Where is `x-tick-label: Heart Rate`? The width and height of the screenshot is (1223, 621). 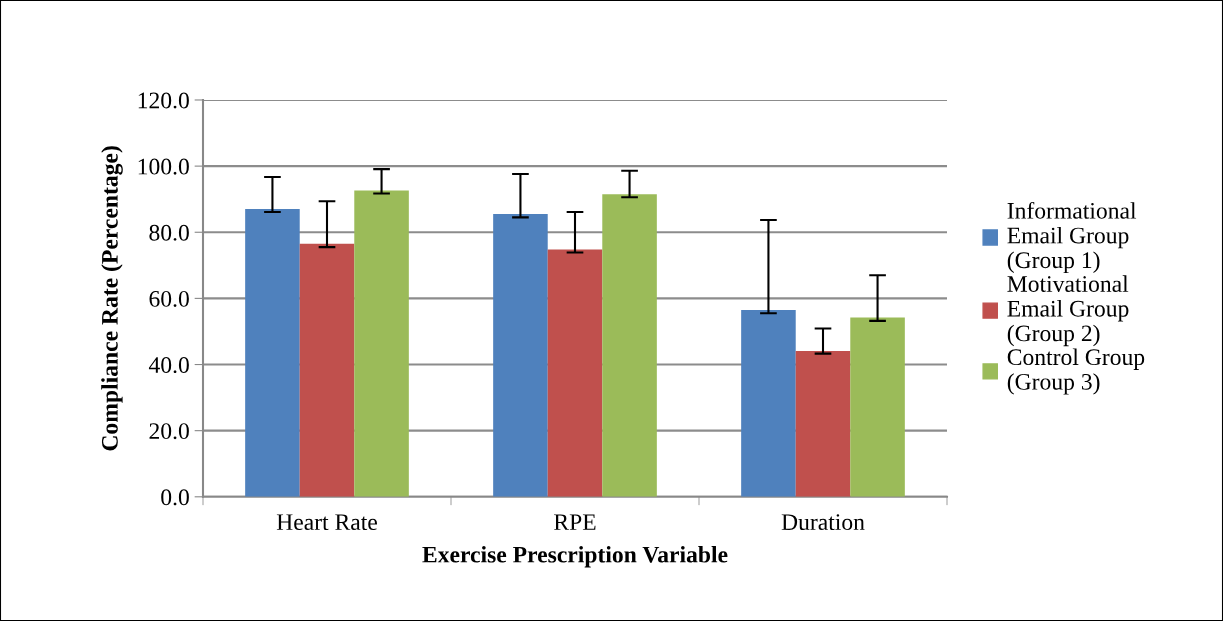
x-tick-label: Heart Rate is located at coordinates (326, 522).